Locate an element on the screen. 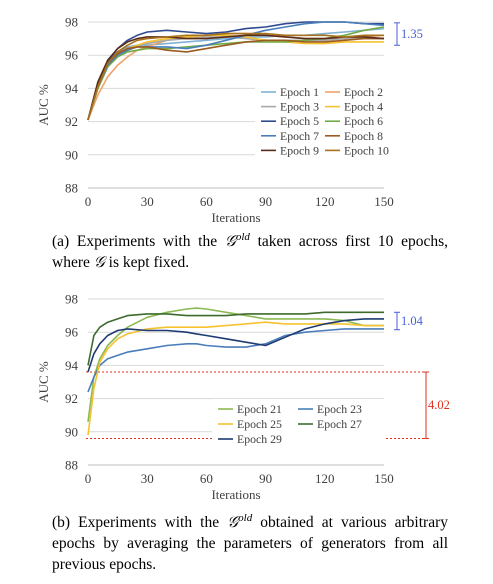 This screenshot has height=584, width=493. legend-label: Epoch 4 is located at coordinates (363, 107).